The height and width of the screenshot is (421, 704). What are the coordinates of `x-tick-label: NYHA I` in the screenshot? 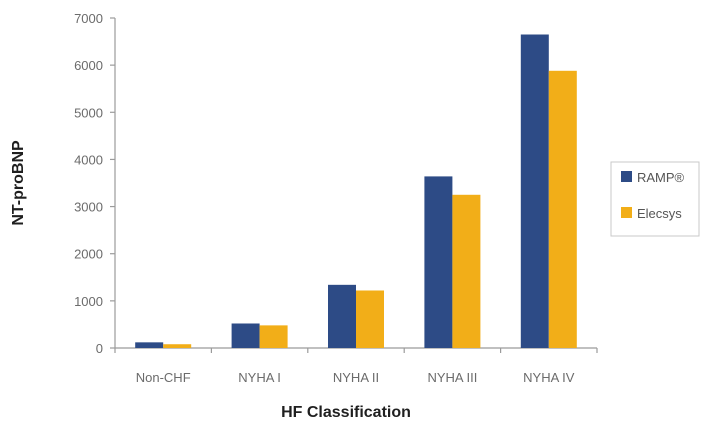 It's located at (259, 377).